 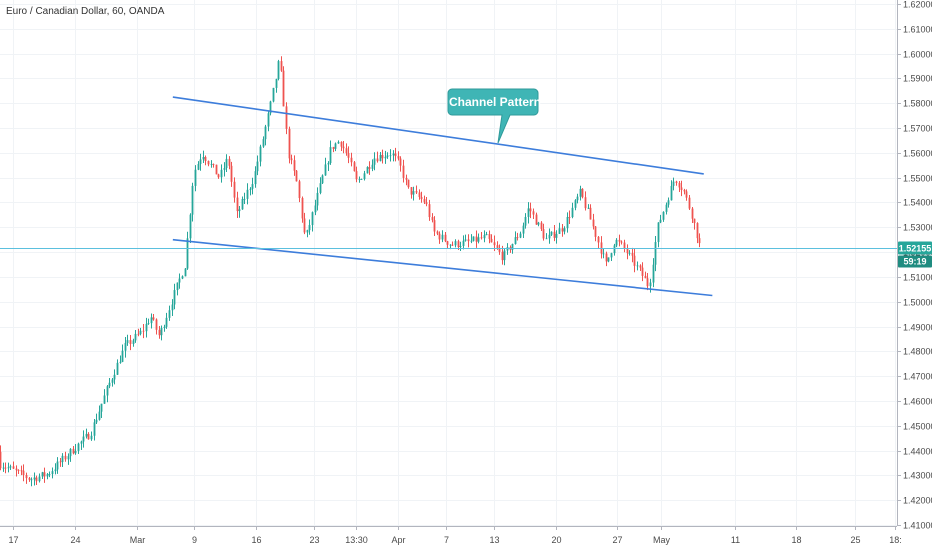 What do you see at coordinates (855, 540) in the screenshot?
I see `x-tick-label: 25` at bounding box center [855, 540].